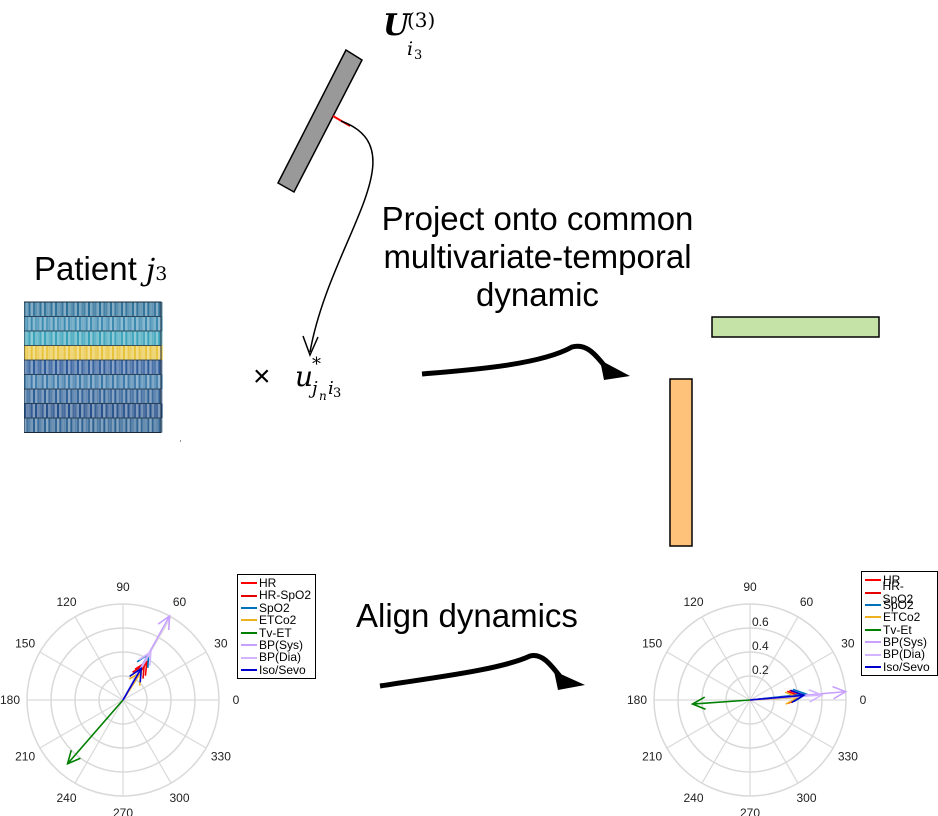 The image size is (938, 816). I want to click on align-text: Align dynamics, so click(467, 615).